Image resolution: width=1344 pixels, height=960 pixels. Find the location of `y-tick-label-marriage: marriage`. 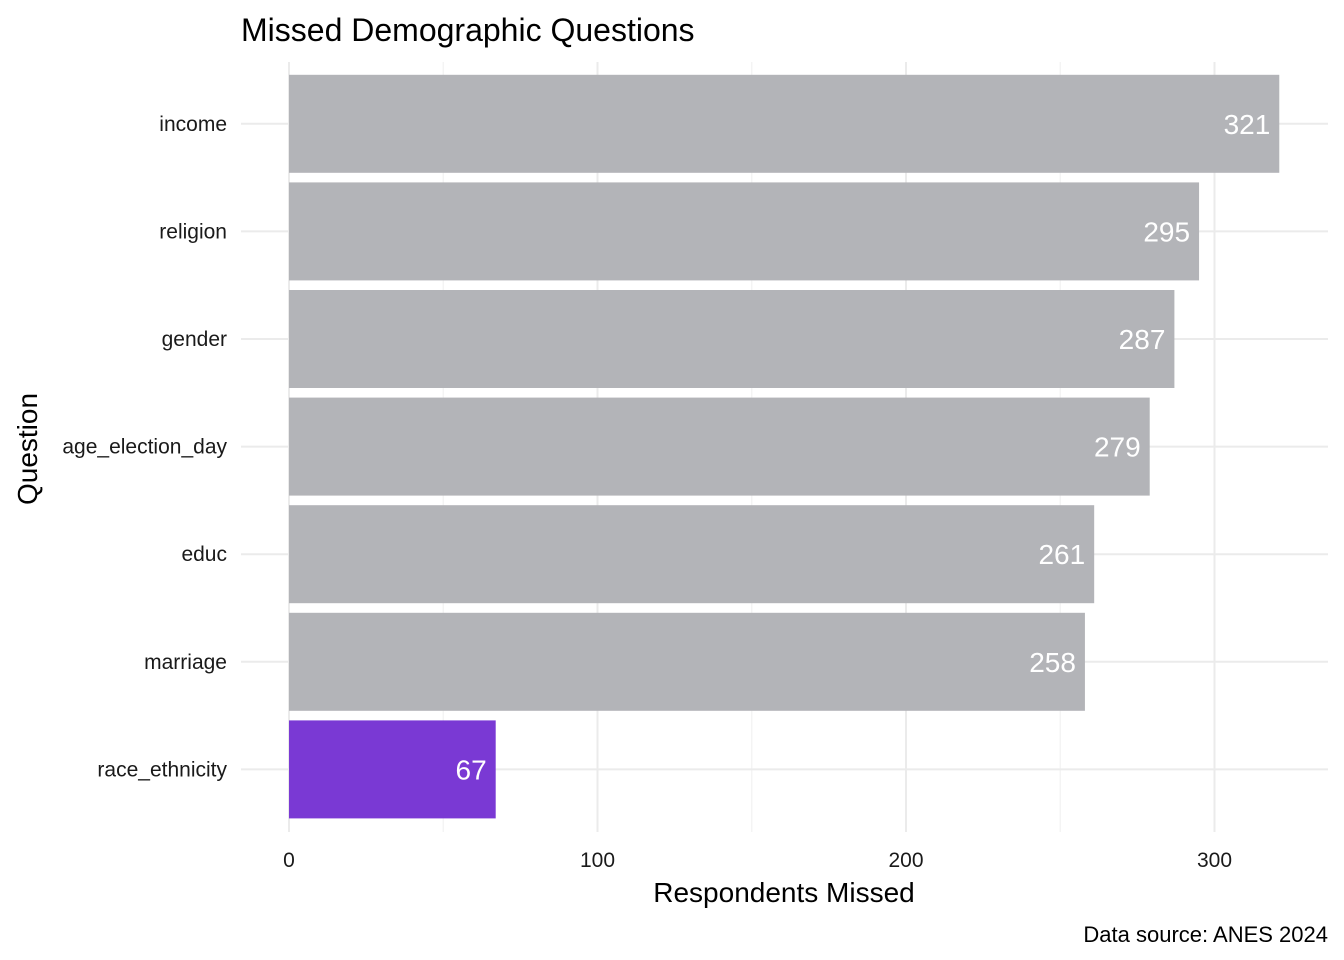

y-tick-label-marriage: marriage is located at coordinates (185, 662).